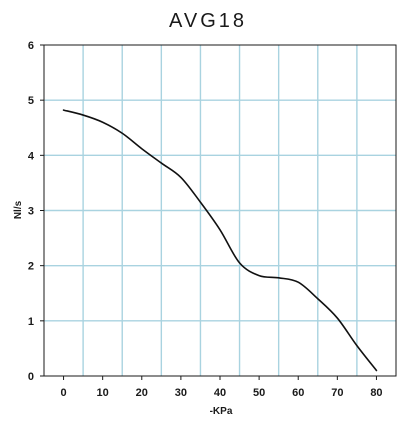 The height and width of the screenshot is (421, 401). I want to click on x-axis-label: -KPa, so click(221, 411).